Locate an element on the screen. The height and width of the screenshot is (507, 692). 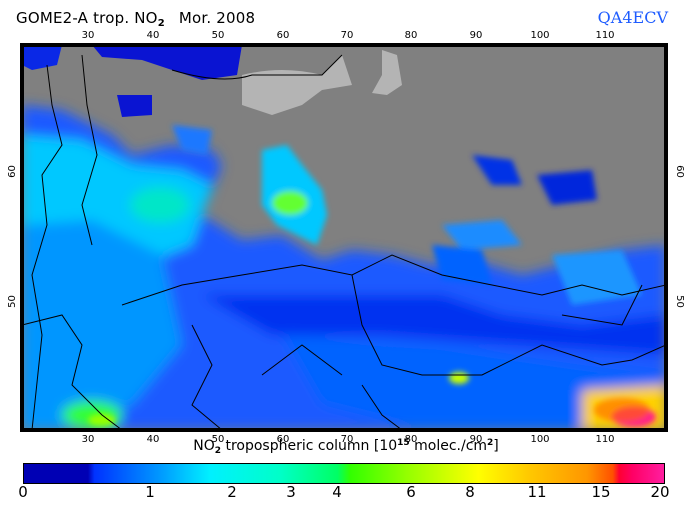
cbar-label-3: 3 is located at coordinates (291, 492).